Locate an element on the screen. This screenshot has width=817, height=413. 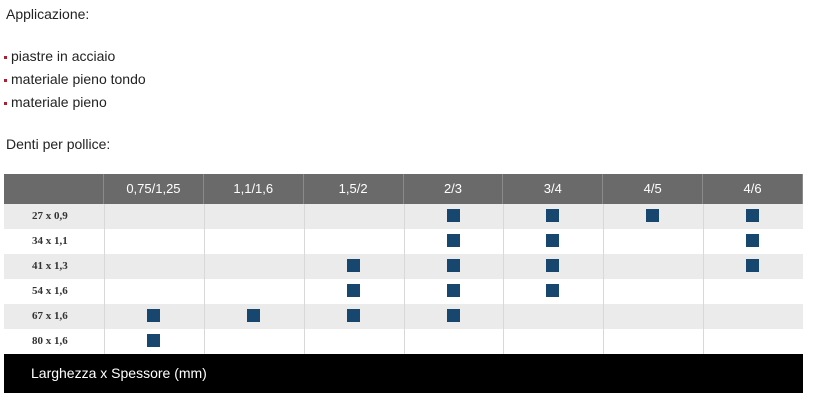
heading: Denti per pollice: is located at coordinates (58, 144).